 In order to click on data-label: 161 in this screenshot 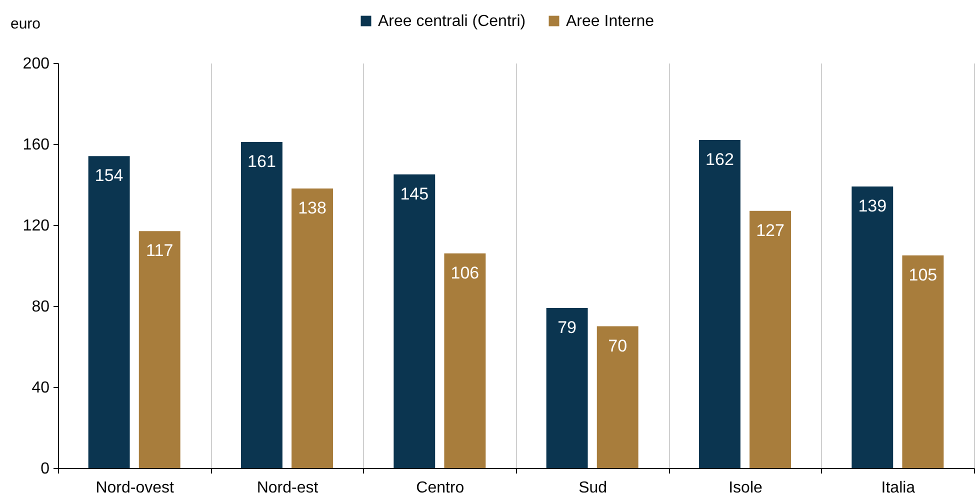, I will do `click(262, 161)`.